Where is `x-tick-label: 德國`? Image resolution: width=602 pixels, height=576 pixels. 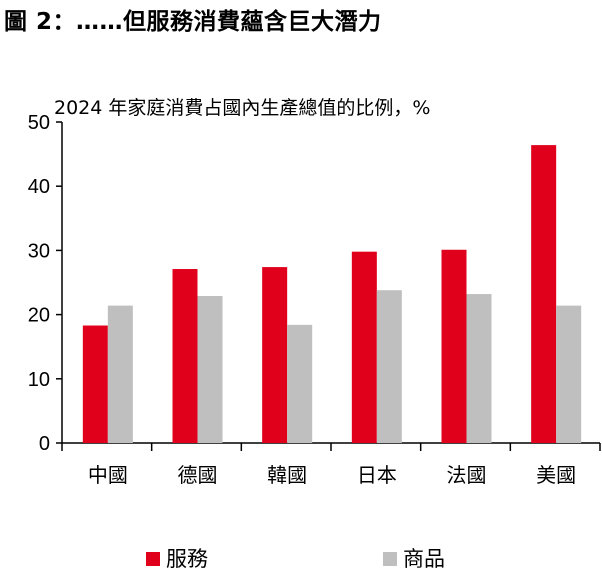
x-tick-label: 德國 is located at coordinates (198, 475).